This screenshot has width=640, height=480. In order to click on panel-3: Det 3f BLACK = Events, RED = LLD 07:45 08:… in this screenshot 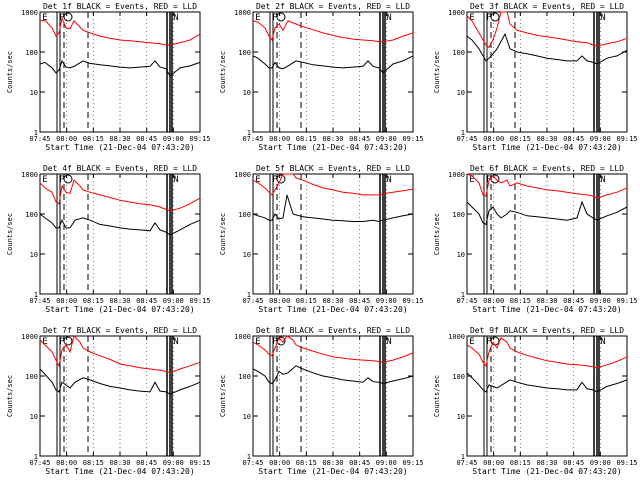, I will do `click(535, 77)`.